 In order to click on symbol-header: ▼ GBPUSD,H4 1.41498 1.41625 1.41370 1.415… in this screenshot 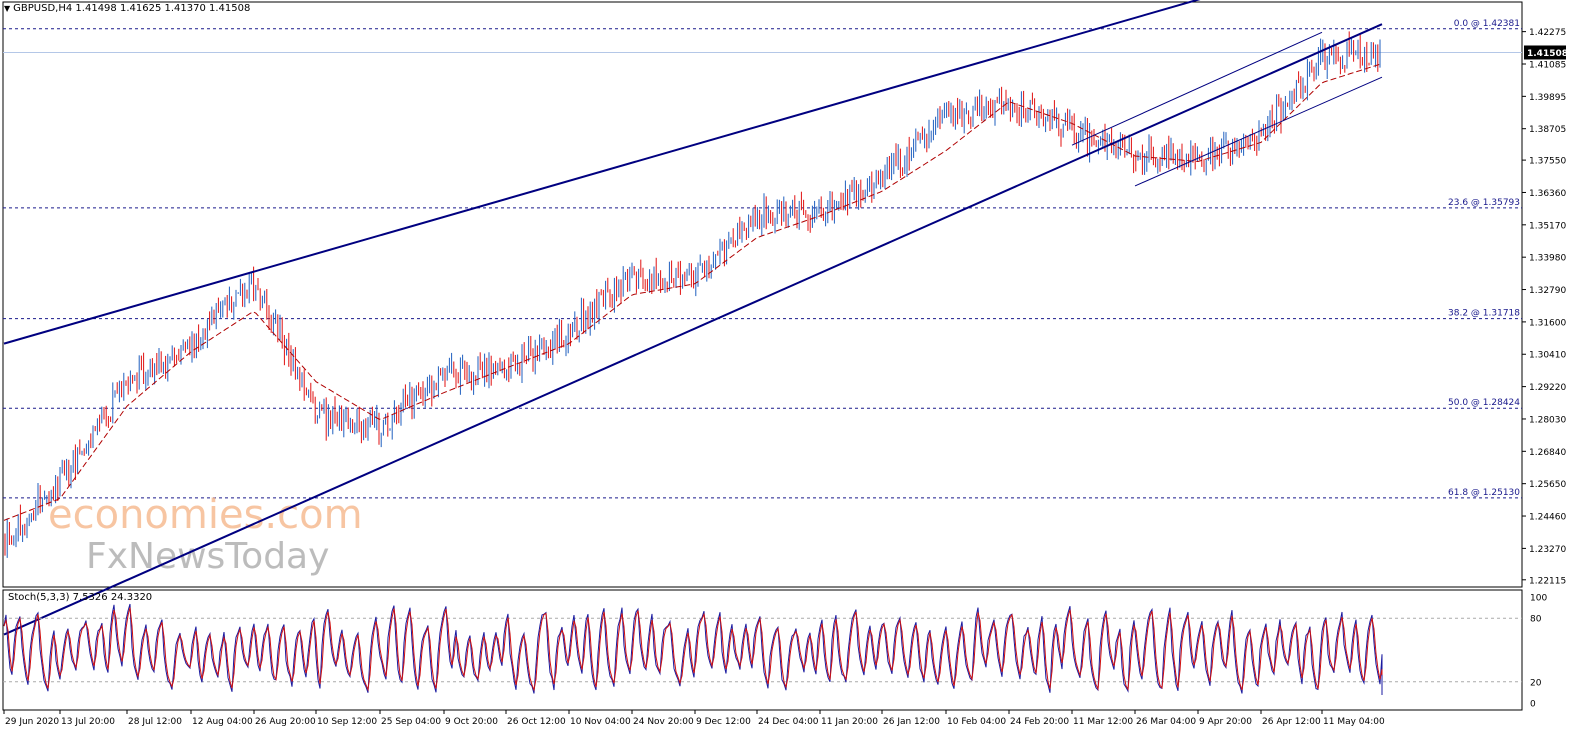, I will do `click(127, 8)`.